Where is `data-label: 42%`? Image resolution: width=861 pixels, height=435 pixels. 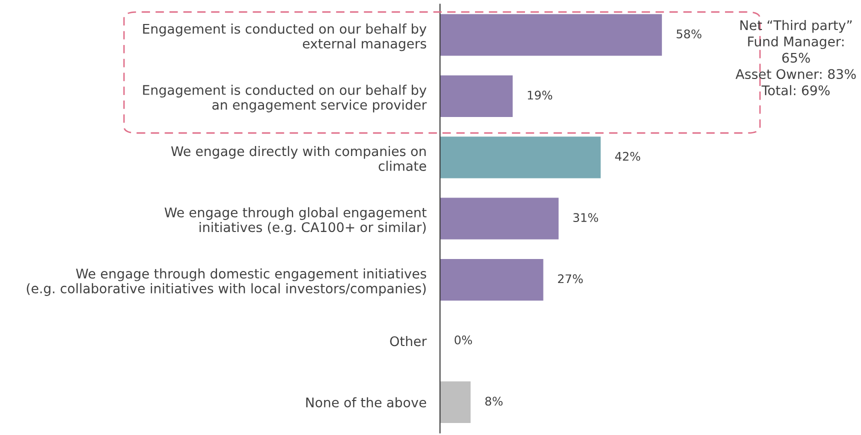
data-label: 42% is located at coordinates (627, 156).